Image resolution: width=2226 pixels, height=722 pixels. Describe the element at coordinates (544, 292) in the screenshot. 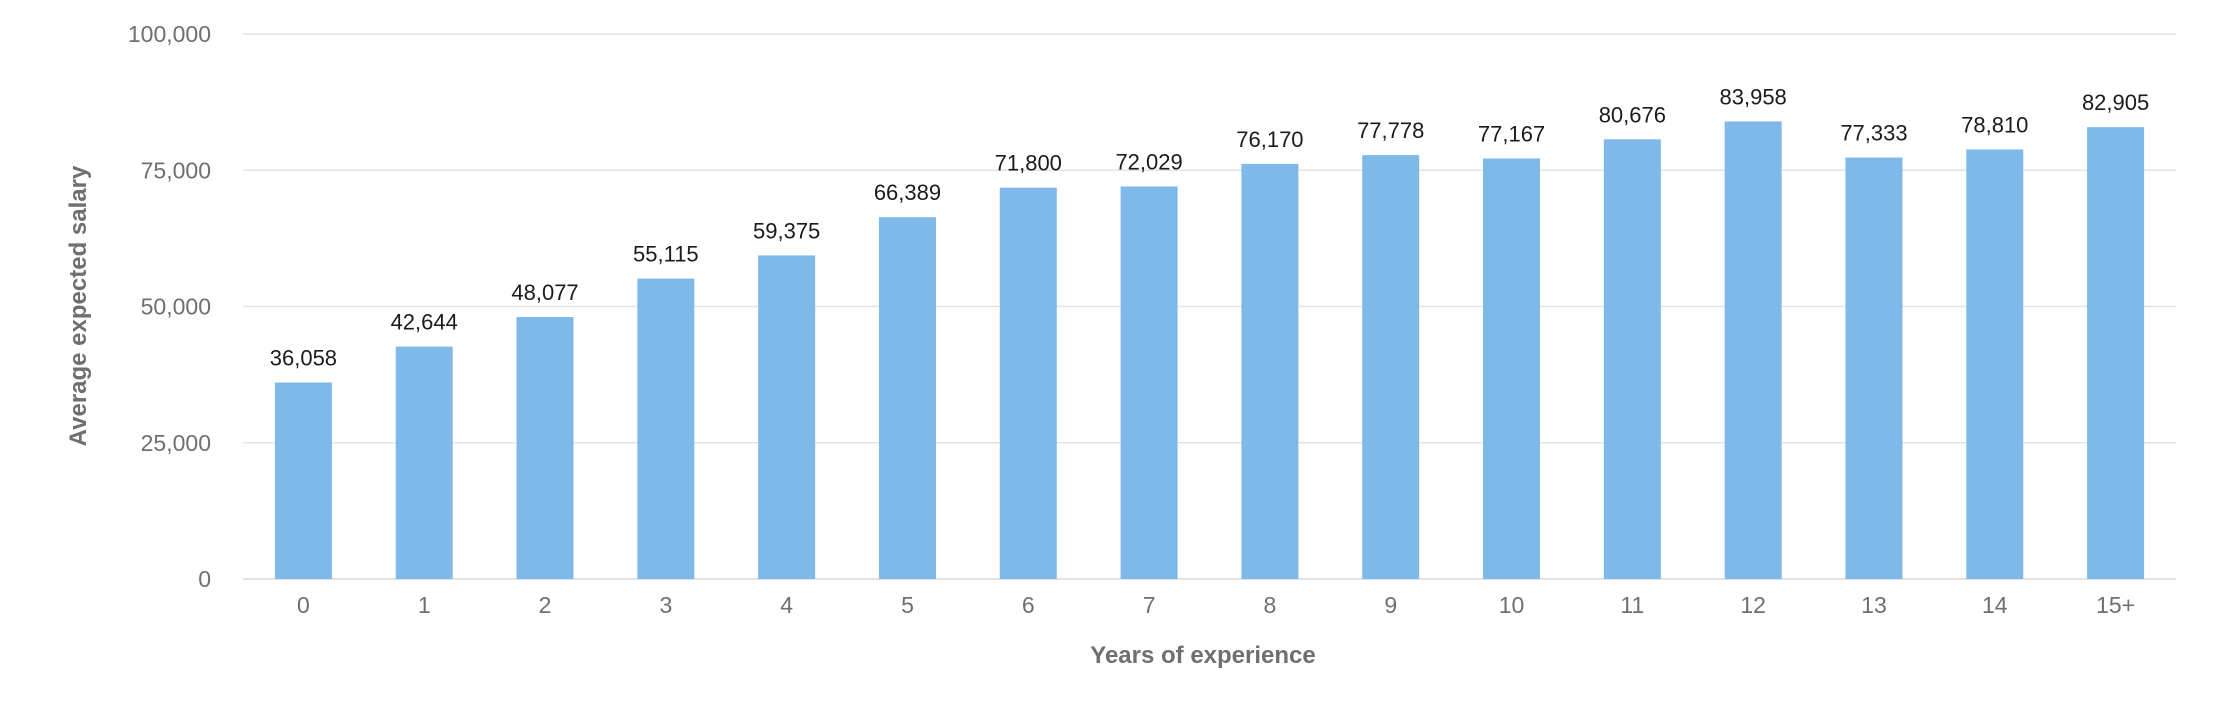

I see `data-label: 48,077` at that location.